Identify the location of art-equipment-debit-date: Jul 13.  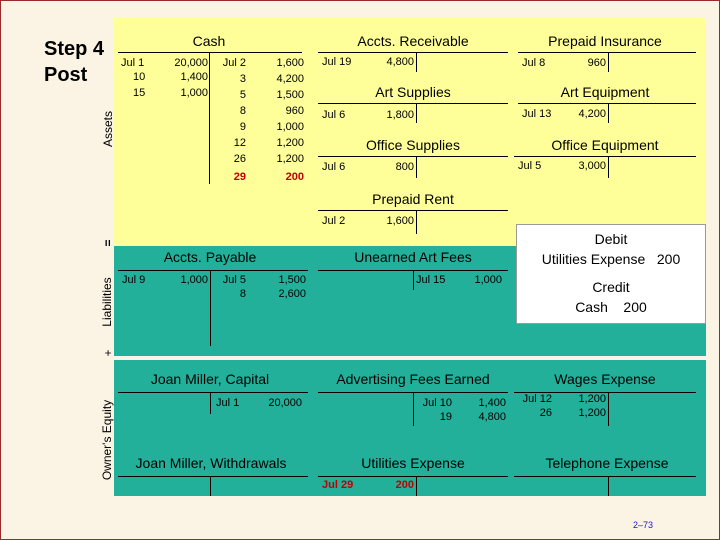
(537, 114).